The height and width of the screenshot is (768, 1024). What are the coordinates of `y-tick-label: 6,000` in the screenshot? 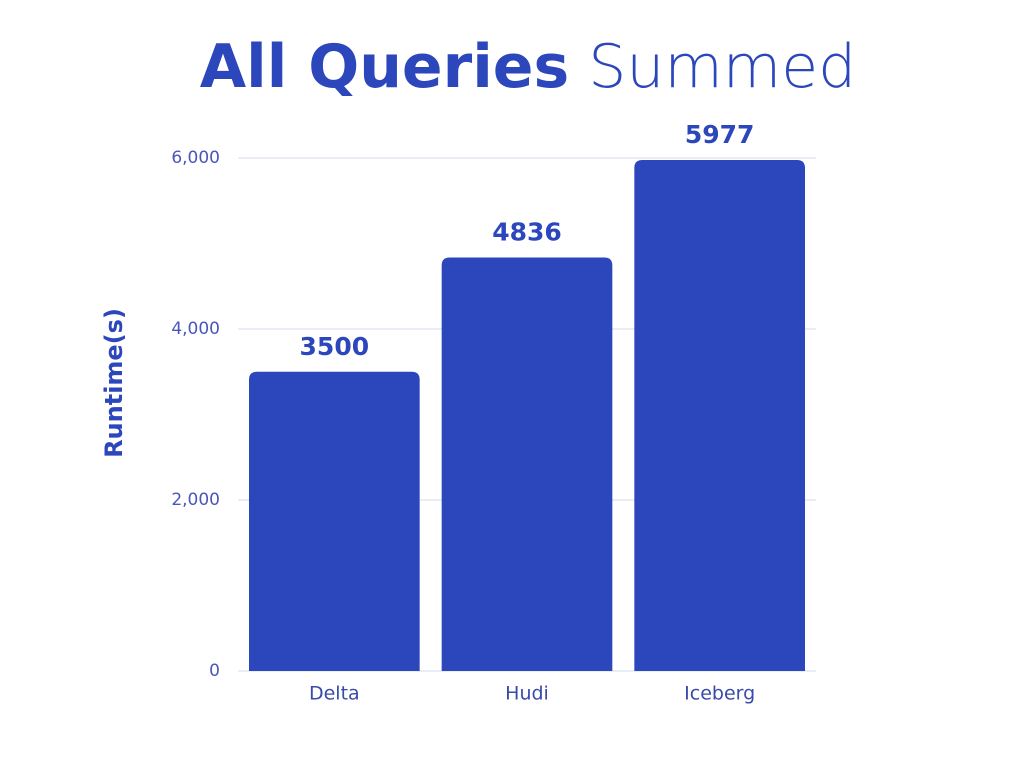 It's located at (195, 158).